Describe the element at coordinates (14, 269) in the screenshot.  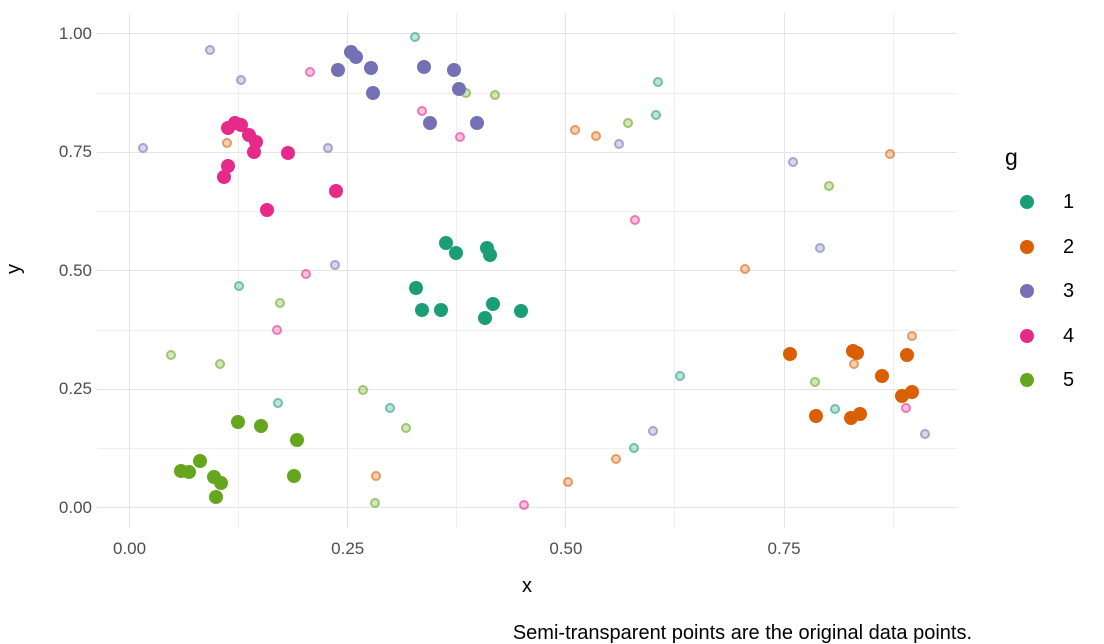
I see `y-axis-title: y` at that location.